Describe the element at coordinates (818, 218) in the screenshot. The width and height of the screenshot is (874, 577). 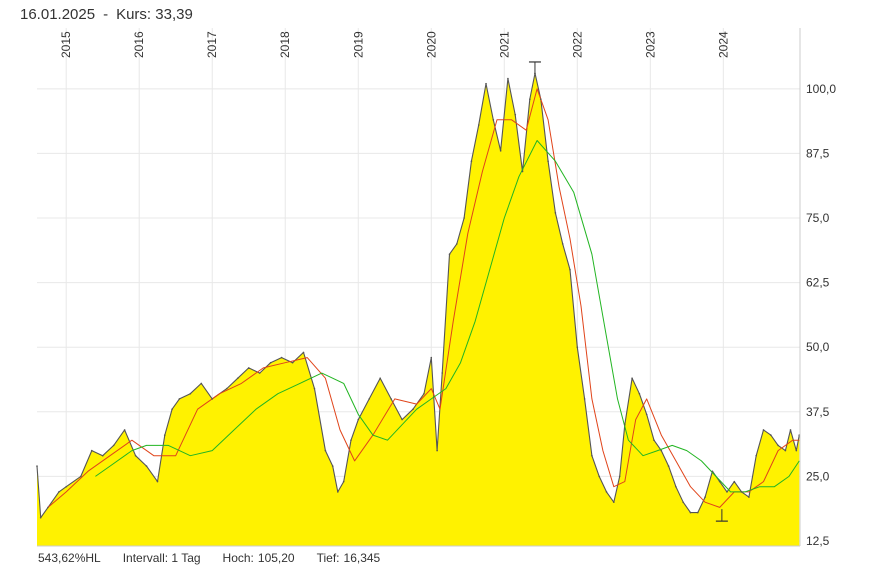
I see `y-tick-label: 75,0` at that location.